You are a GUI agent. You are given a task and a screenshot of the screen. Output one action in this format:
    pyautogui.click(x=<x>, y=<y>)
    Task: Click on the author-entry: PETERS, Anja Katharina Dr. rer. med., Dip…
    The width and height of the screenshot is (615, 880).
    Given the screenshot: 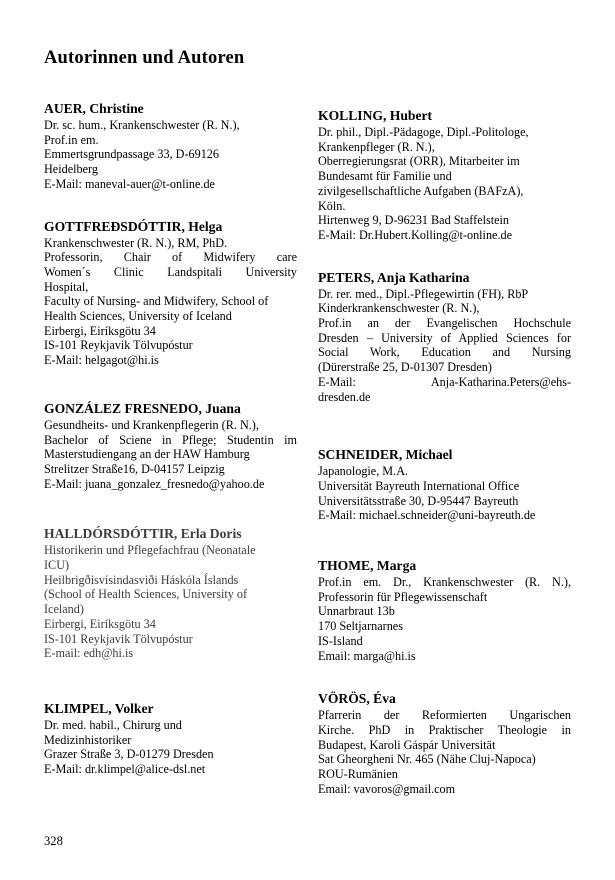 What is the action you would take?
    pyautogui.click(x=444, y=337)
    